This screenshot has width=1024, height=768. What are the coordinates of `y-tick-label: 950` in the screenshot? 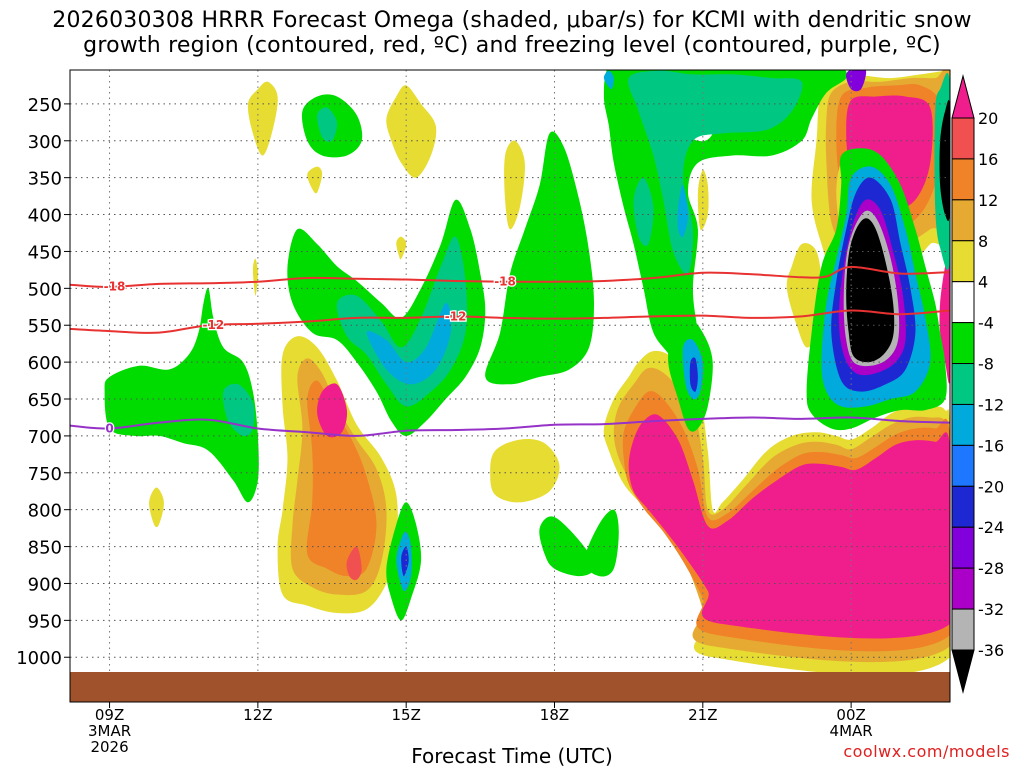 It's located at (45, 621).